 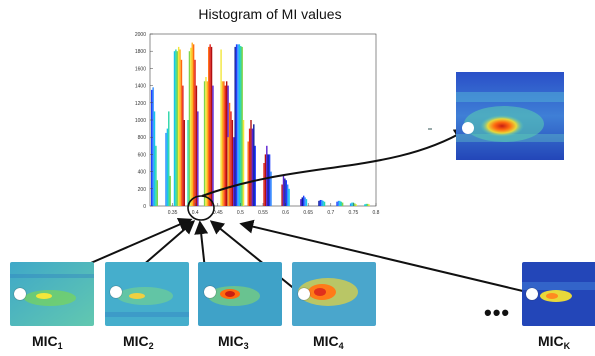 I want to click on y-tick-label: 200, so click(x=142, y=190).